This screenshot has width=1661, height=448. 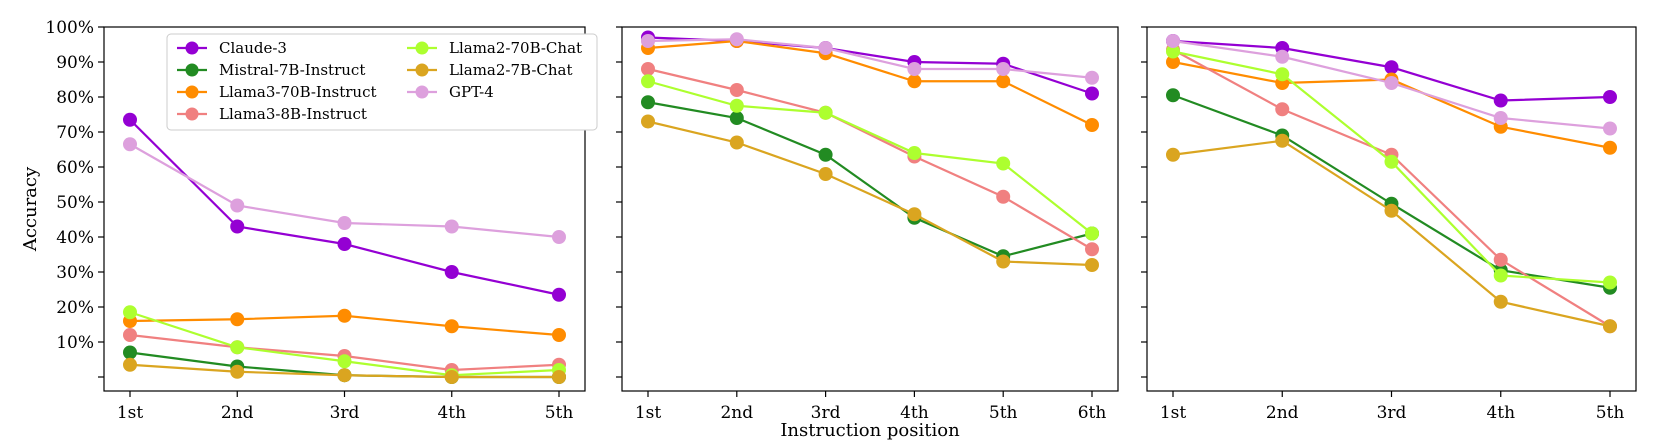 What do you see at coordinates (69, 28) in the screenshot?
I see `y-tick-label: 100%` at bounding box center [69, 28].